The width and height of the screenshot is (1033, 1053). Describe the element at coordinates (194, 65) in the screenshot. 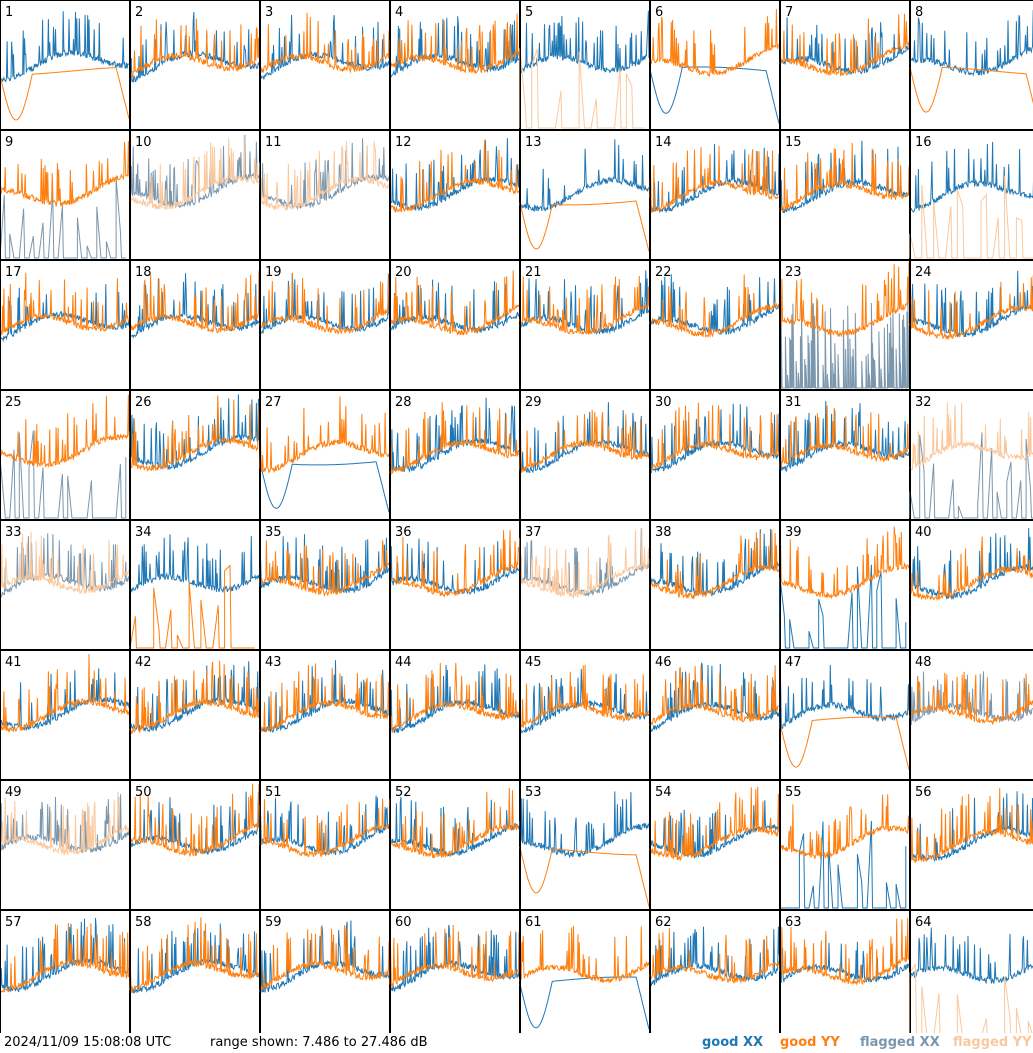

I see `panel-2: 2` at that location.